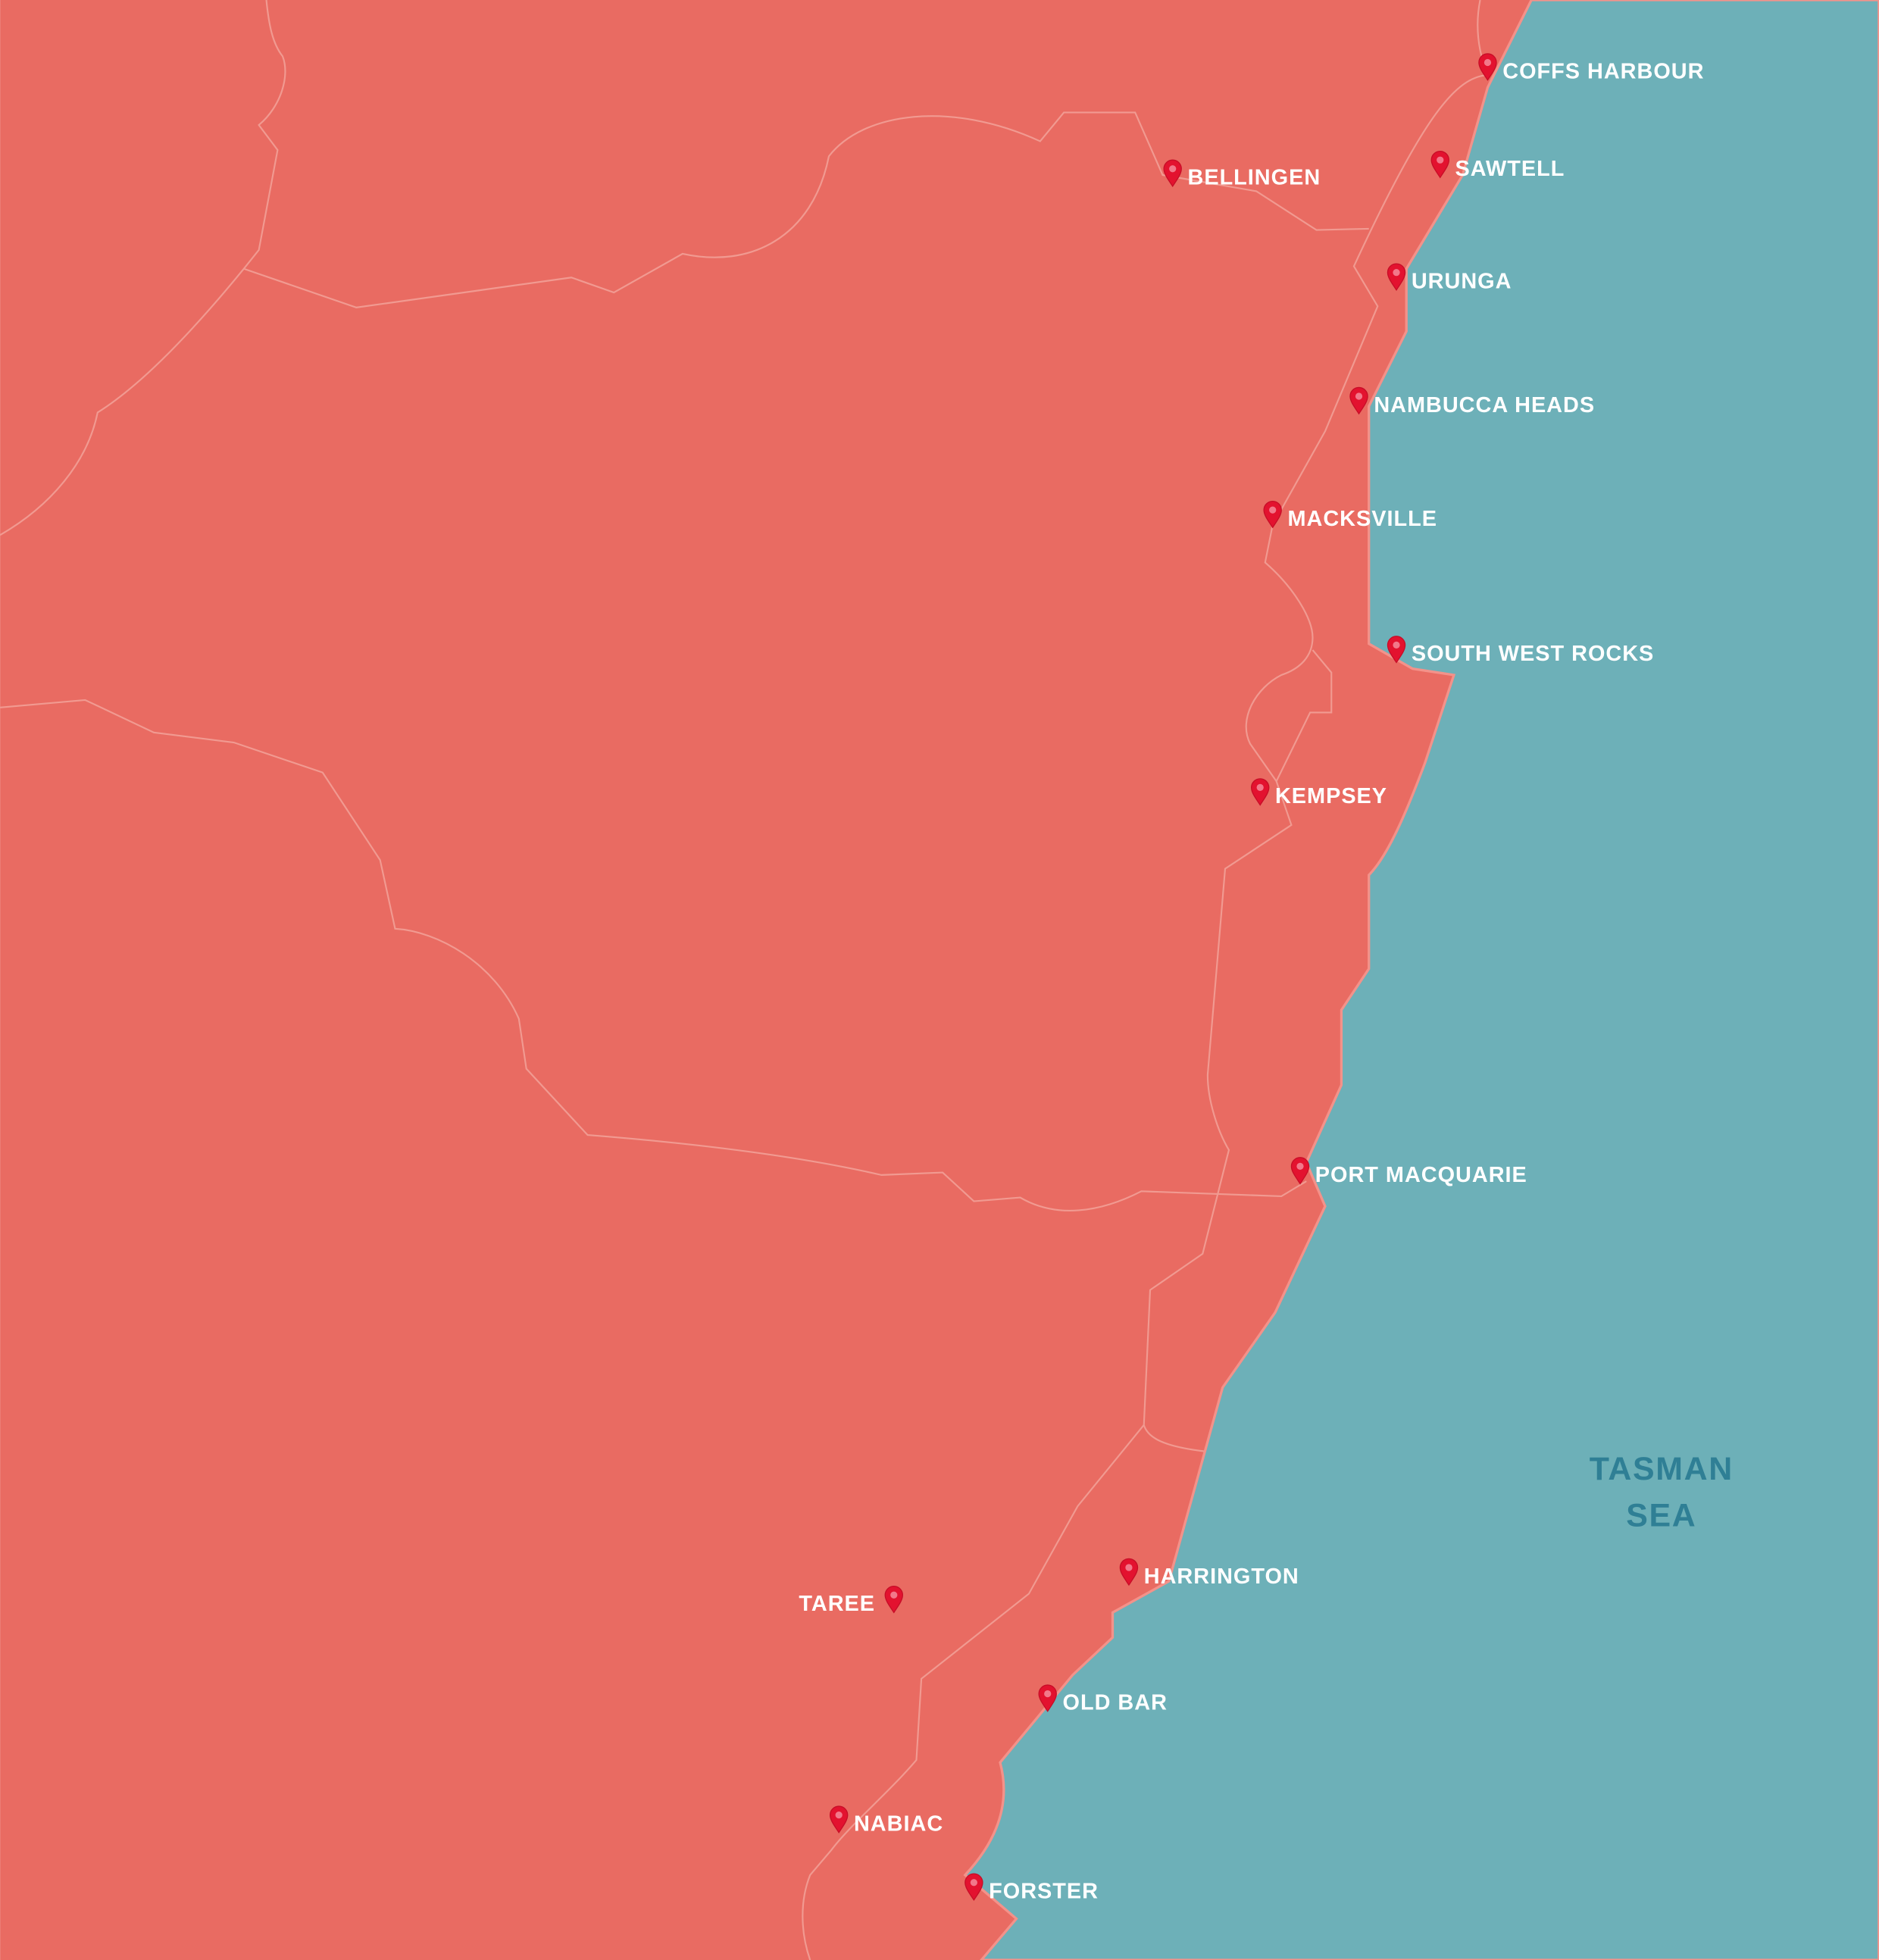 The image size is (1879, 1960). I want to click on place-marker: SOUTH WEST ROCKS, so click(1521, 651).